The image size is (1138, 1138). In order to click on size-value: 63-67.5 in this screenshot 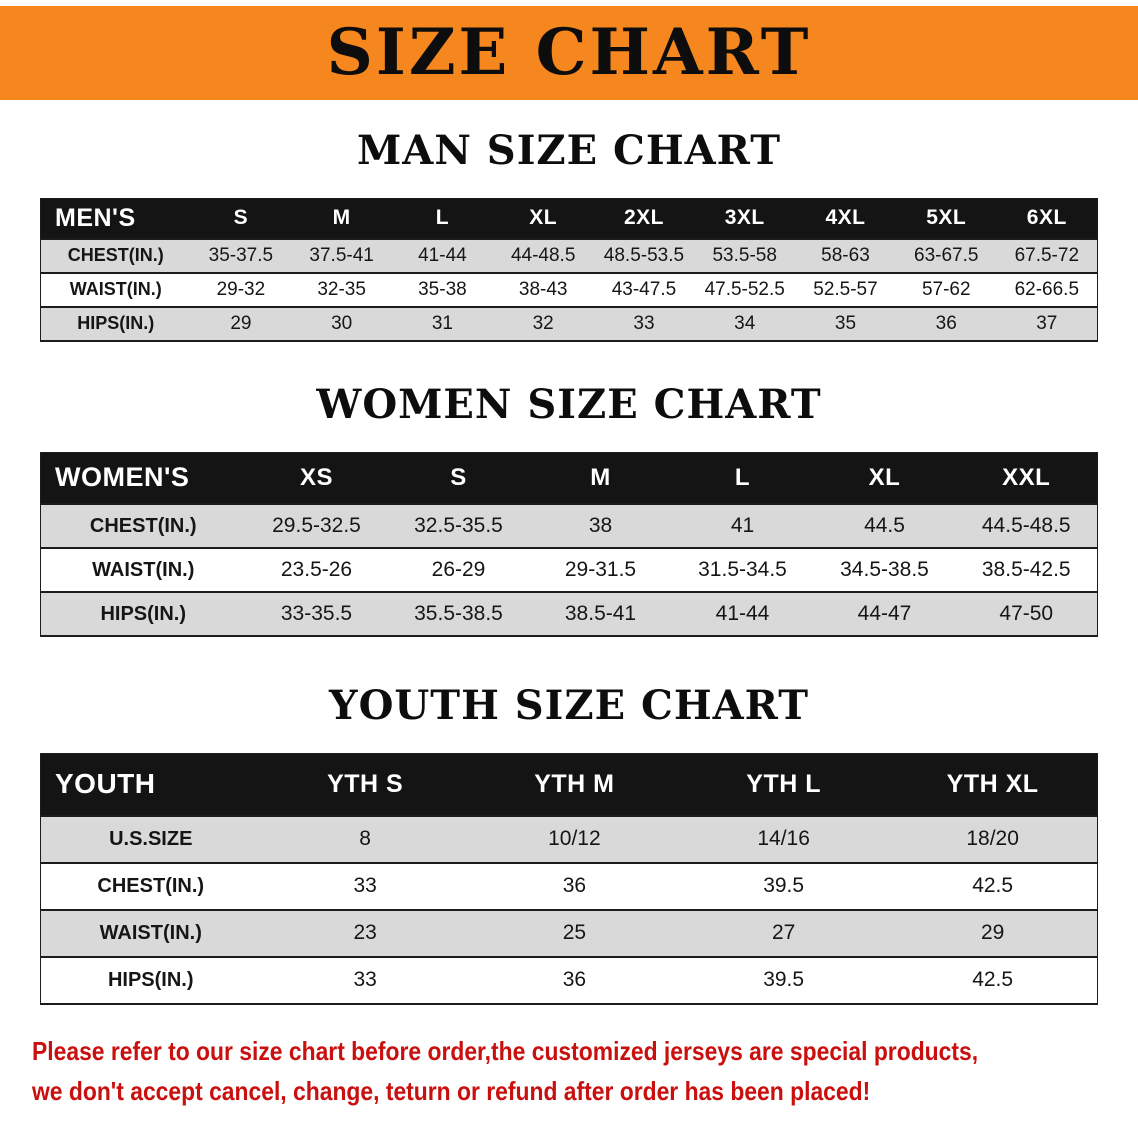, I will do `click(946, 255)`.